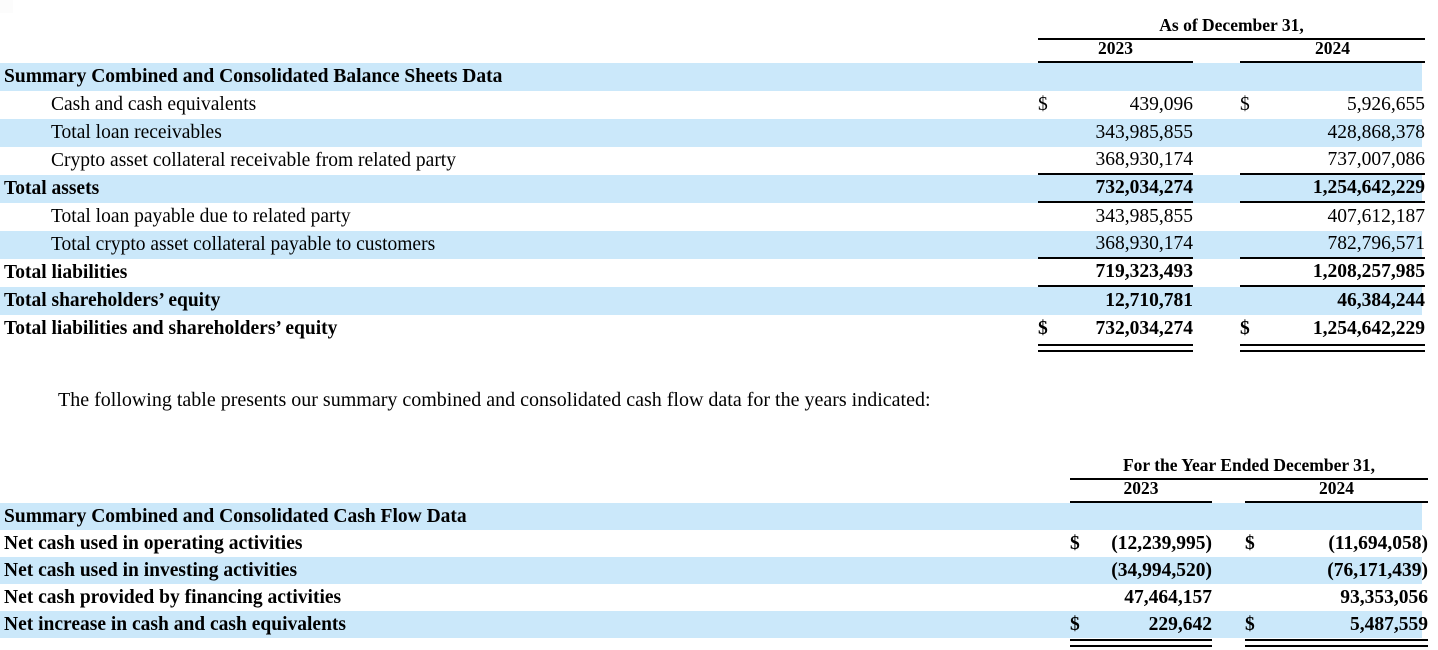 The width and height of the screenshot is (1438, 650). What do you see at coordinates (151, 570) in the screenshot?
I see `row-label: Net cash used in investing activities` at bounding box center [151, 570].